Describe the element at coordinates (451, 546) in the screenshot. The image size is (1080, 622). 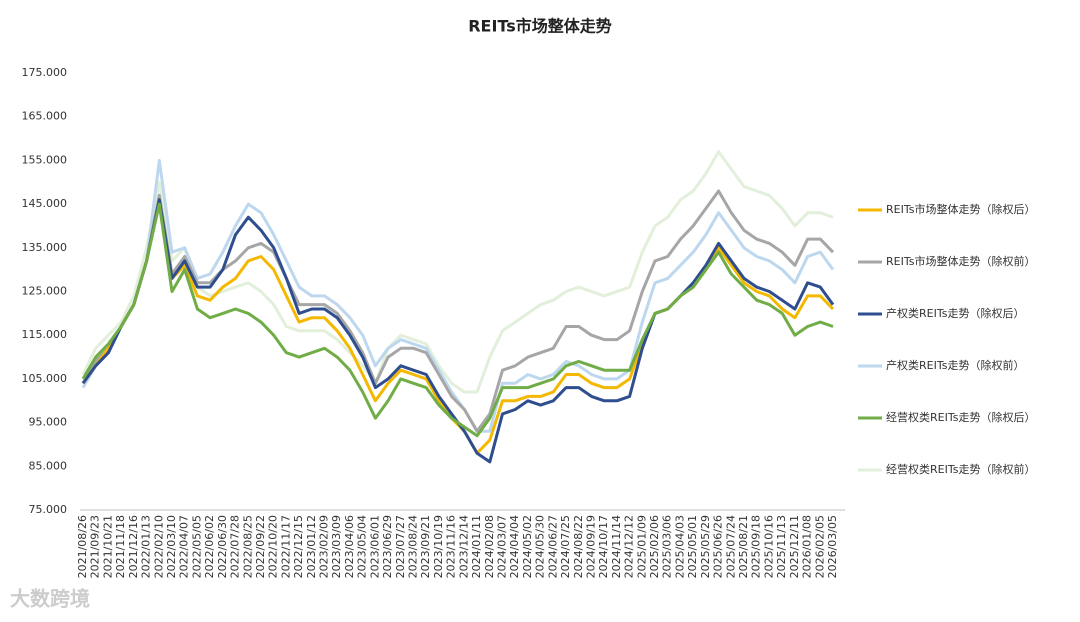
I see `x-tick-label: 2023/11/16` at that location.